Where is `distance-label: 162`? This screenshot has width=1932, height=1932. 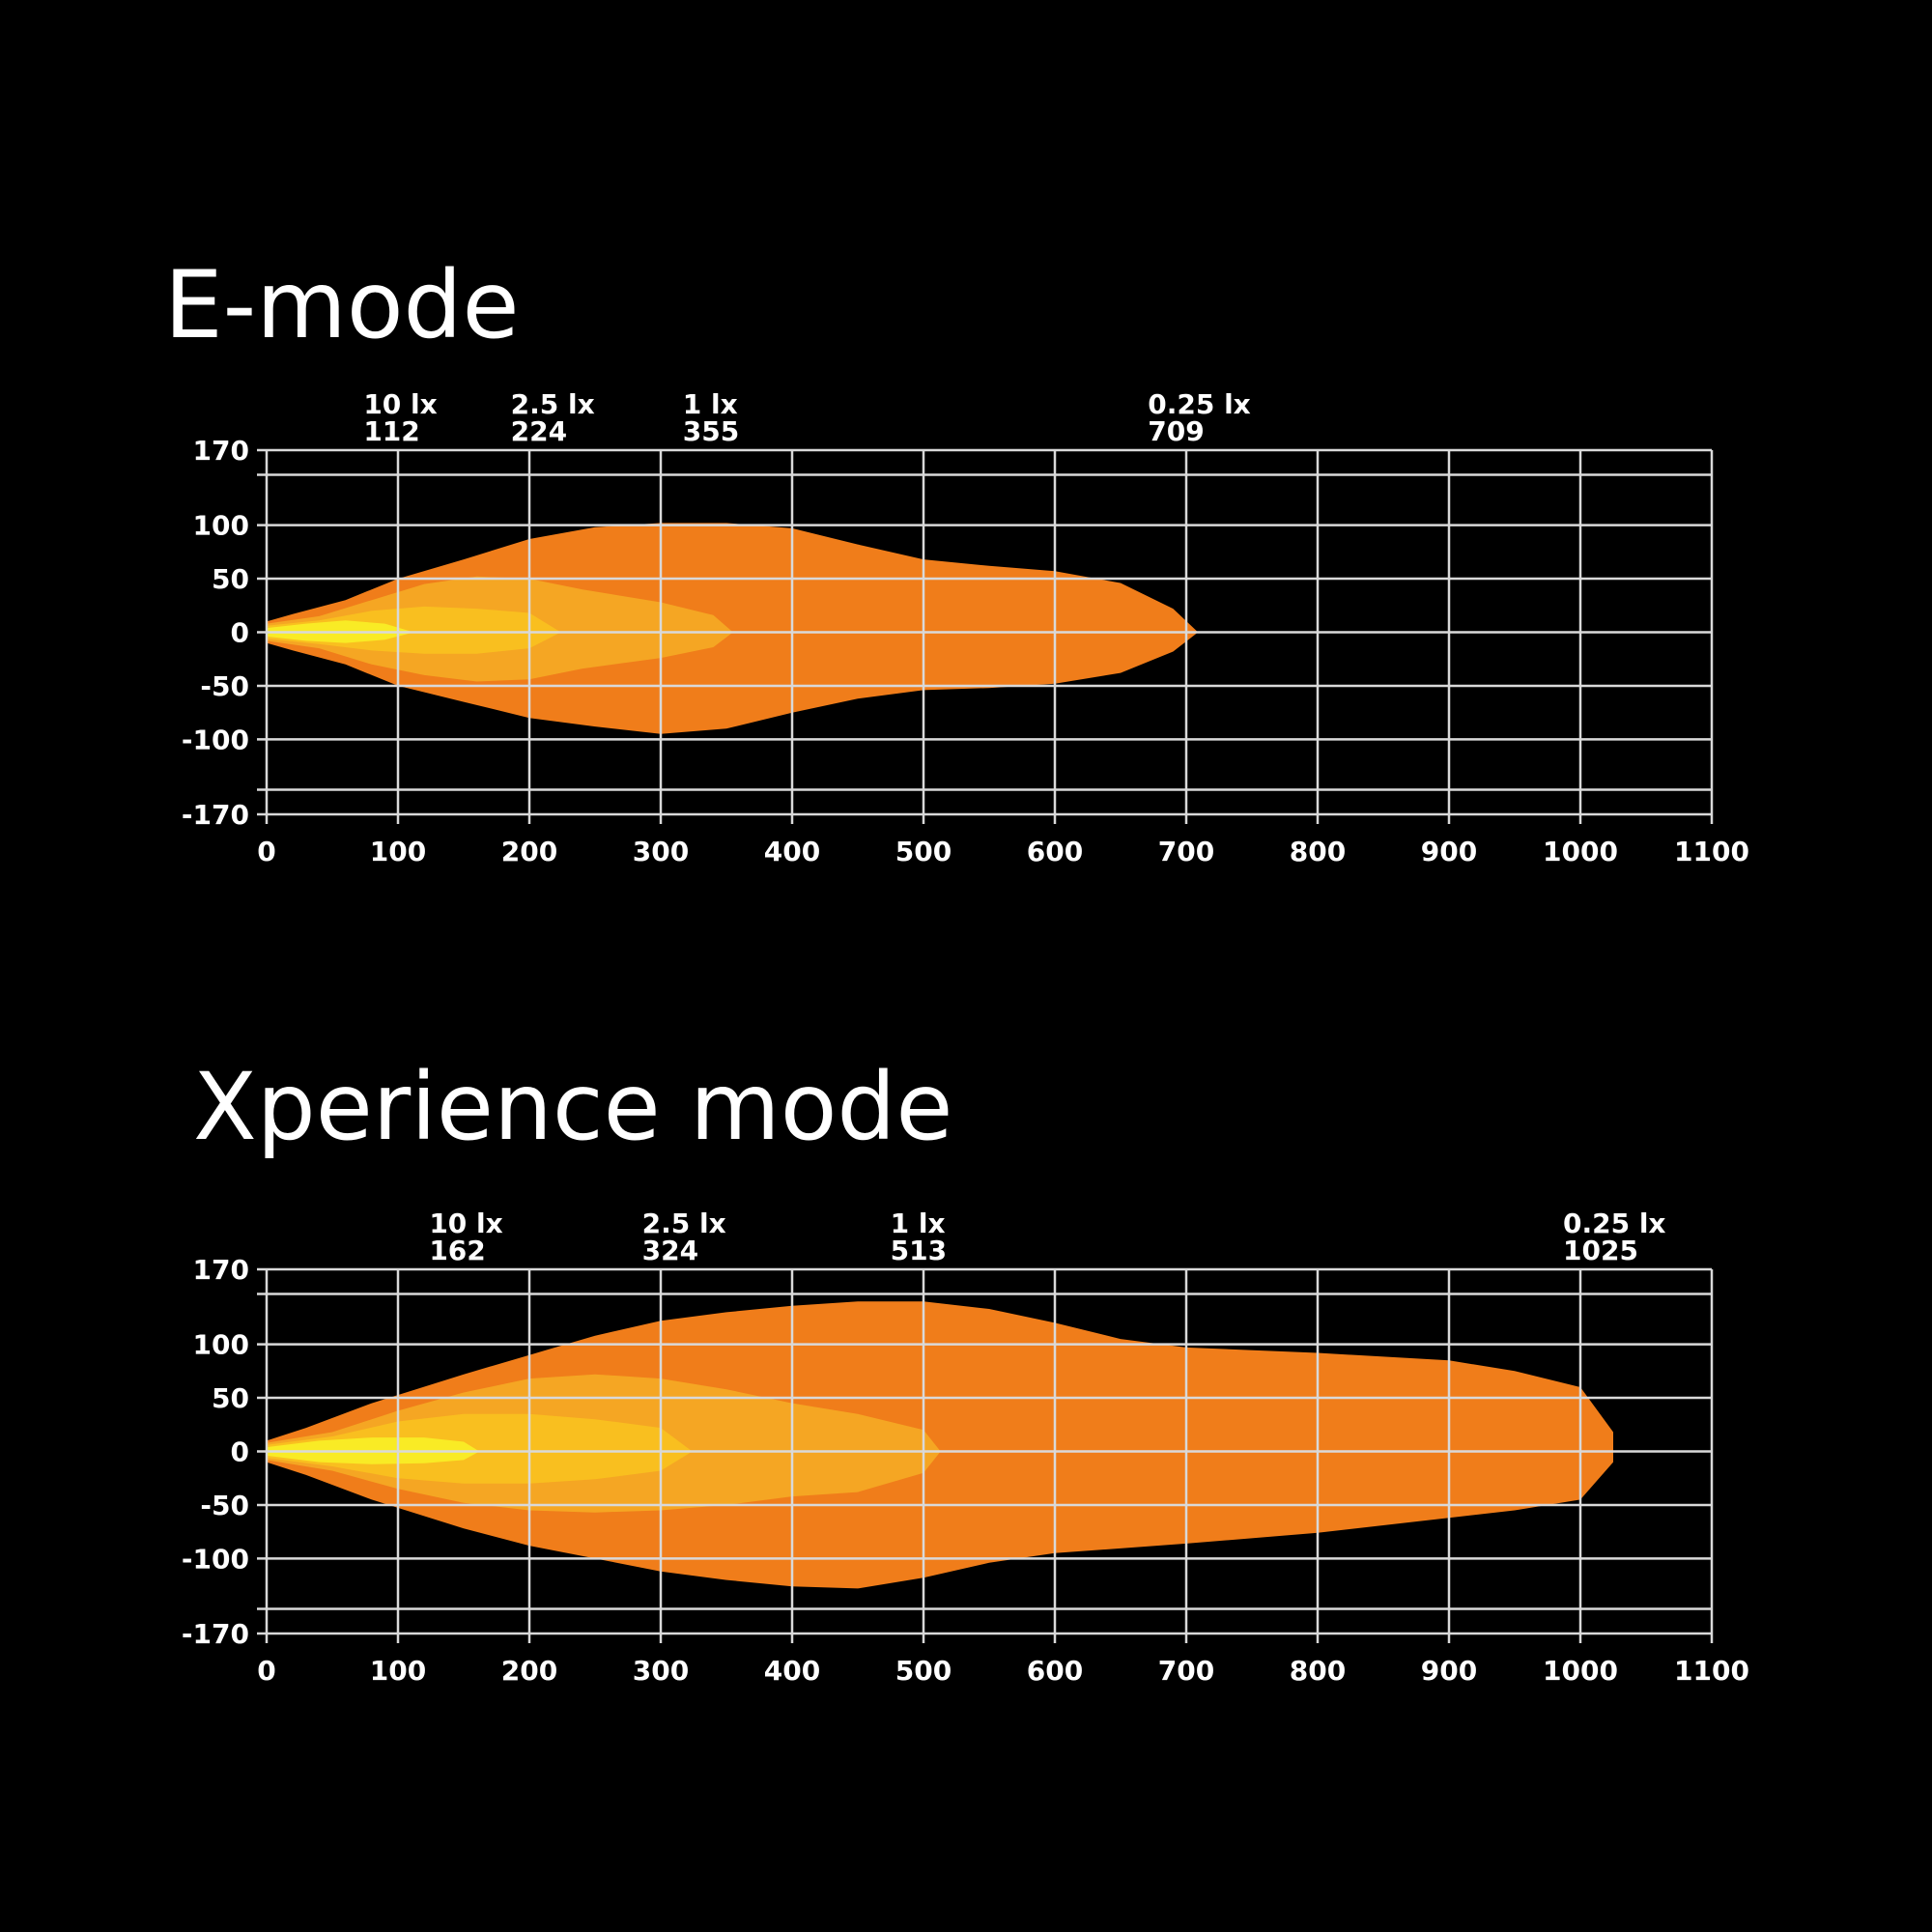
distance-label: 162 is located at coordinates (457, 1250).